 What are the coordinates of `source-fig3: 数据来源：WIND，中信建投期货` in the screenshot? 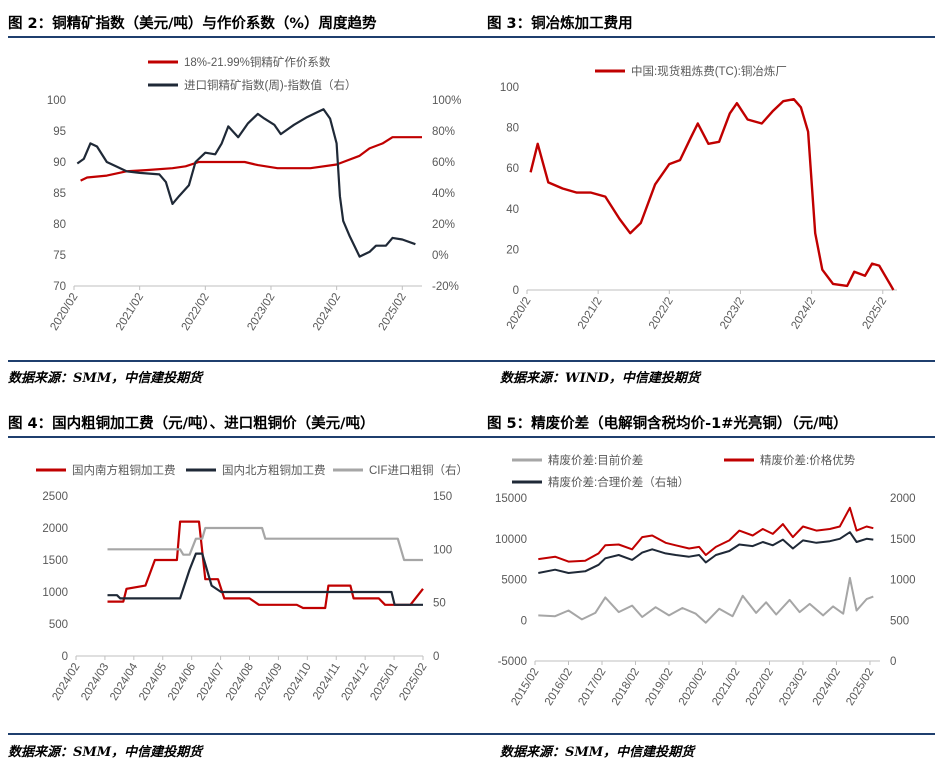 It's located at (600, 378).